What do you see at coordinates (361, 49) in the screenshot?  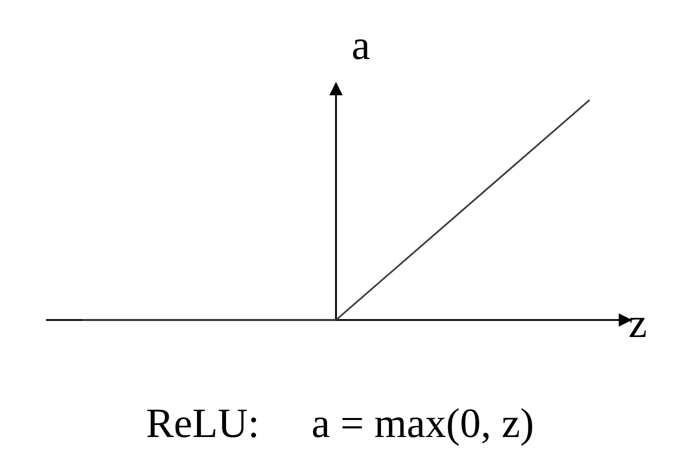 I see `y-axis-title: a` at bounding box center [361, 49].